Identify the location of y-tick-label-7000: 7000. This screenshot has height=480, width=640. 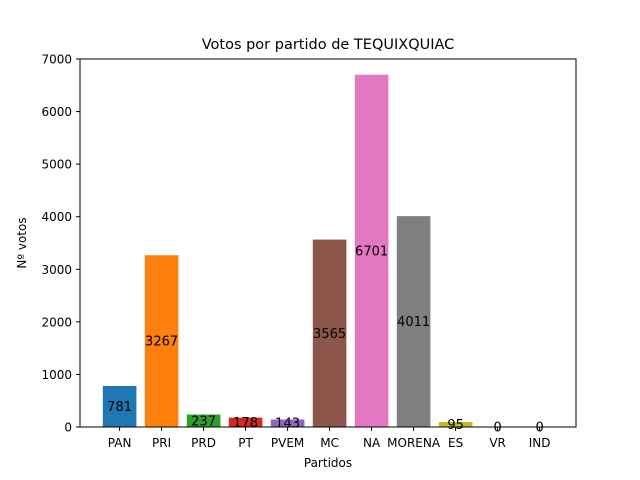
(56, 60).